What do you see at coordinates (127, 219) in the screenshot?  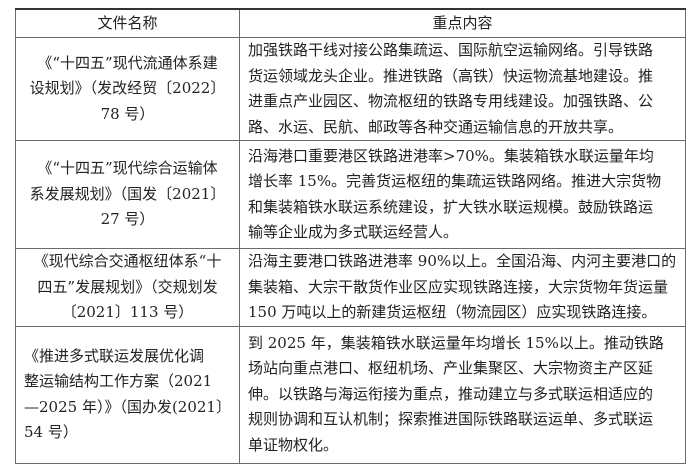 I see `text-line: 27 号）` at bounding box center [127, 219].